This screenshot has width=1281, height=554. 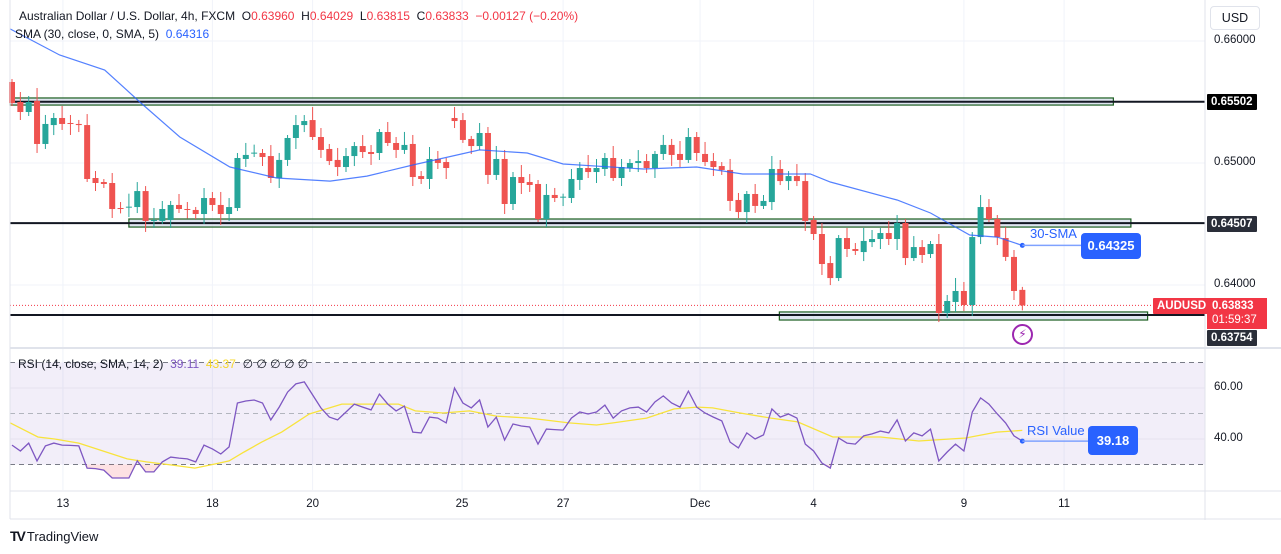 What do you see at coordinates (527, 16) in the screenshot?
I see `change-value: −0.00127 (−0.20%)` at bounding box center [527, 16].